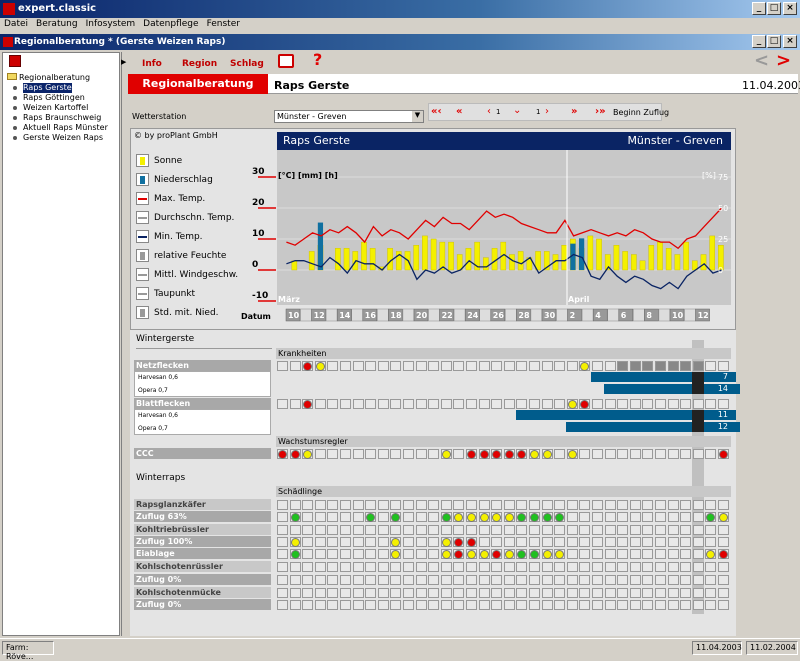 This screenshot has width=800, height=661. Describe the element at coordinates (517, 110) in the screenshot. I see `down-icon: ⌄` at that location.